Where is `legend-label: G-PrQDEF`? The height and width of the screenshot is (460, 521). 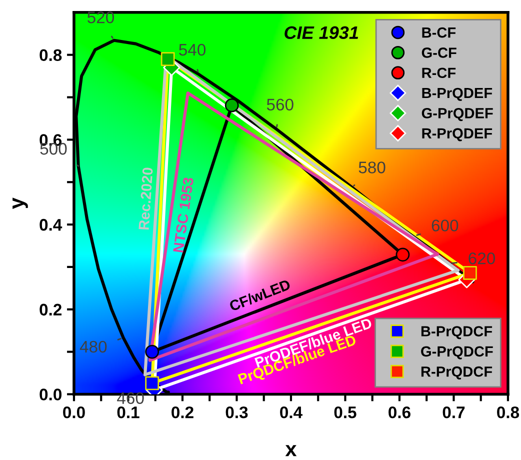 legend-label: G-PrQDEF is located at coordinates (457, 115).